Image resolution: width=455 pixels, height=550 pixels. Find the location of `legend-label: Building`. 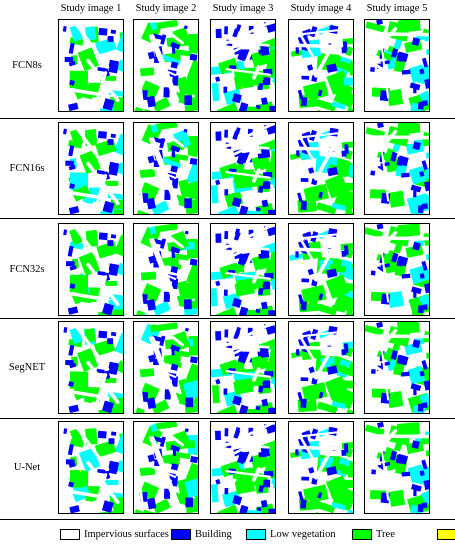

legend-label: Building is located at coordinates (213, 534).